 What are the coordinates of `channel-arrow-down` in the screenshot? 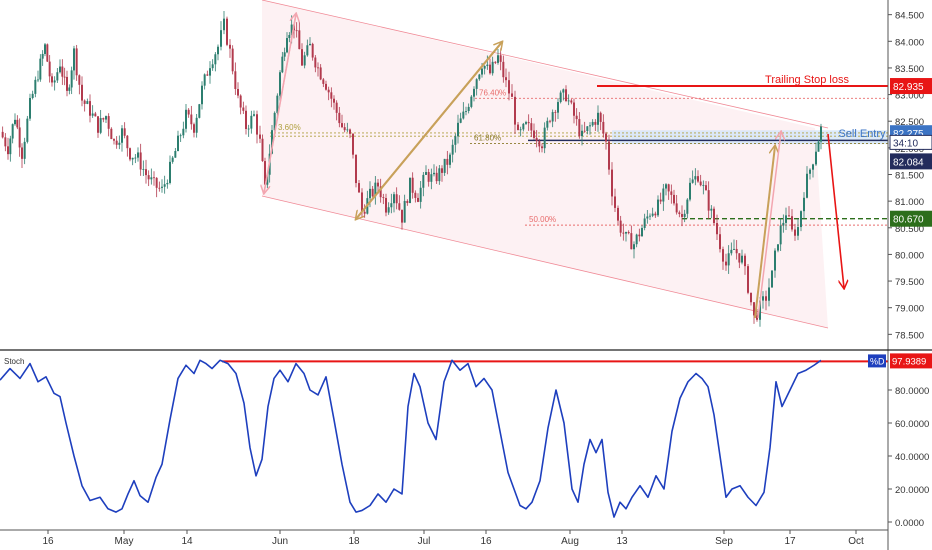 It's located at (280, 103).